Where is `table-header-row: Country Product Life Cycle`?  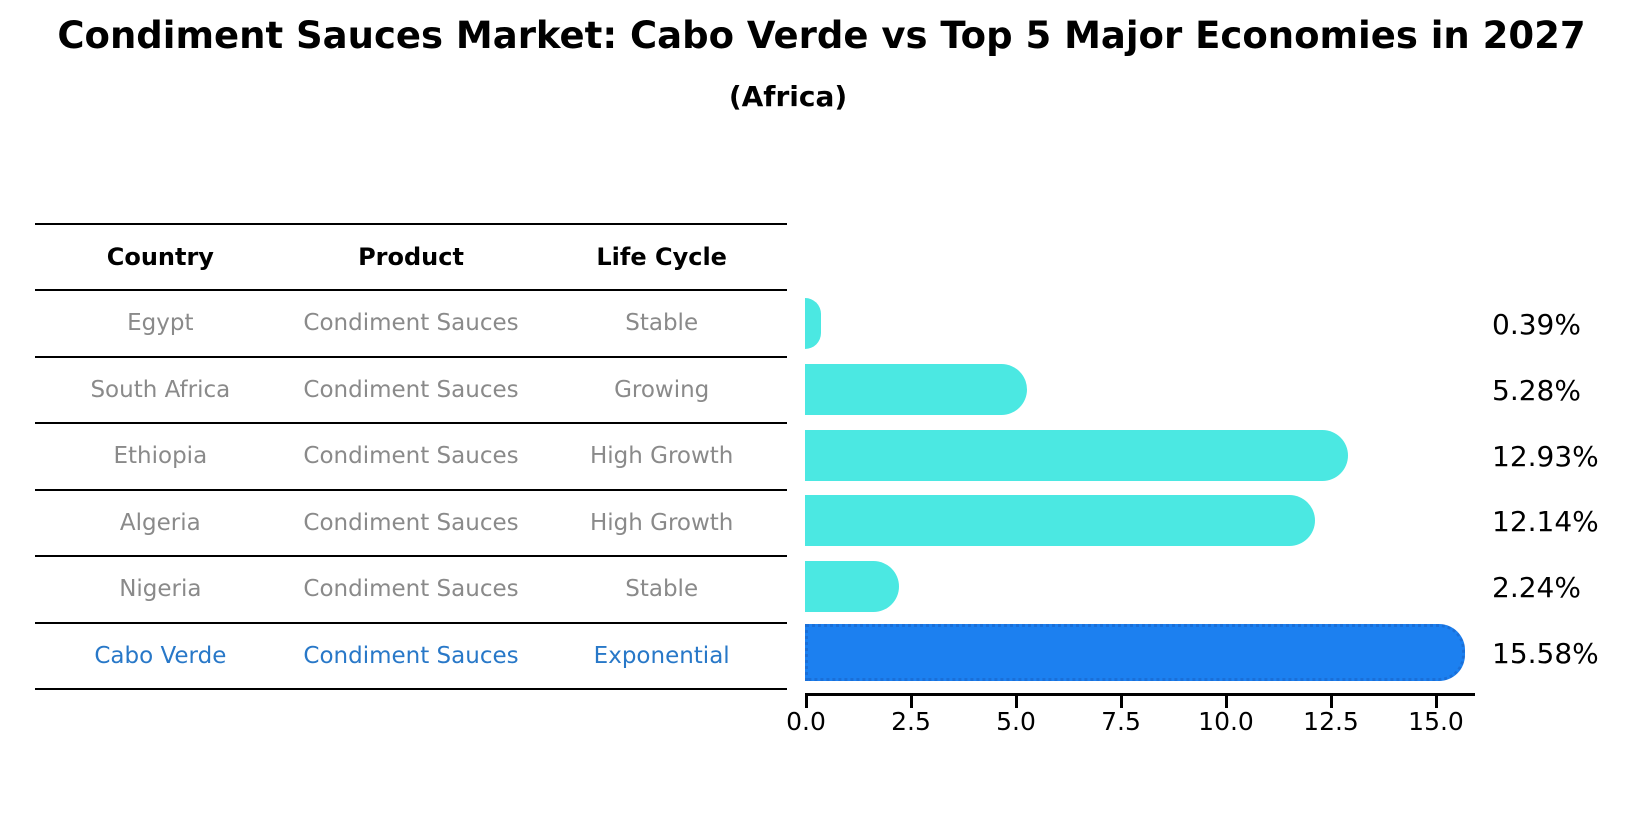 table-header-row: Country Product Life Cycle is located at coordinates (411, 256).